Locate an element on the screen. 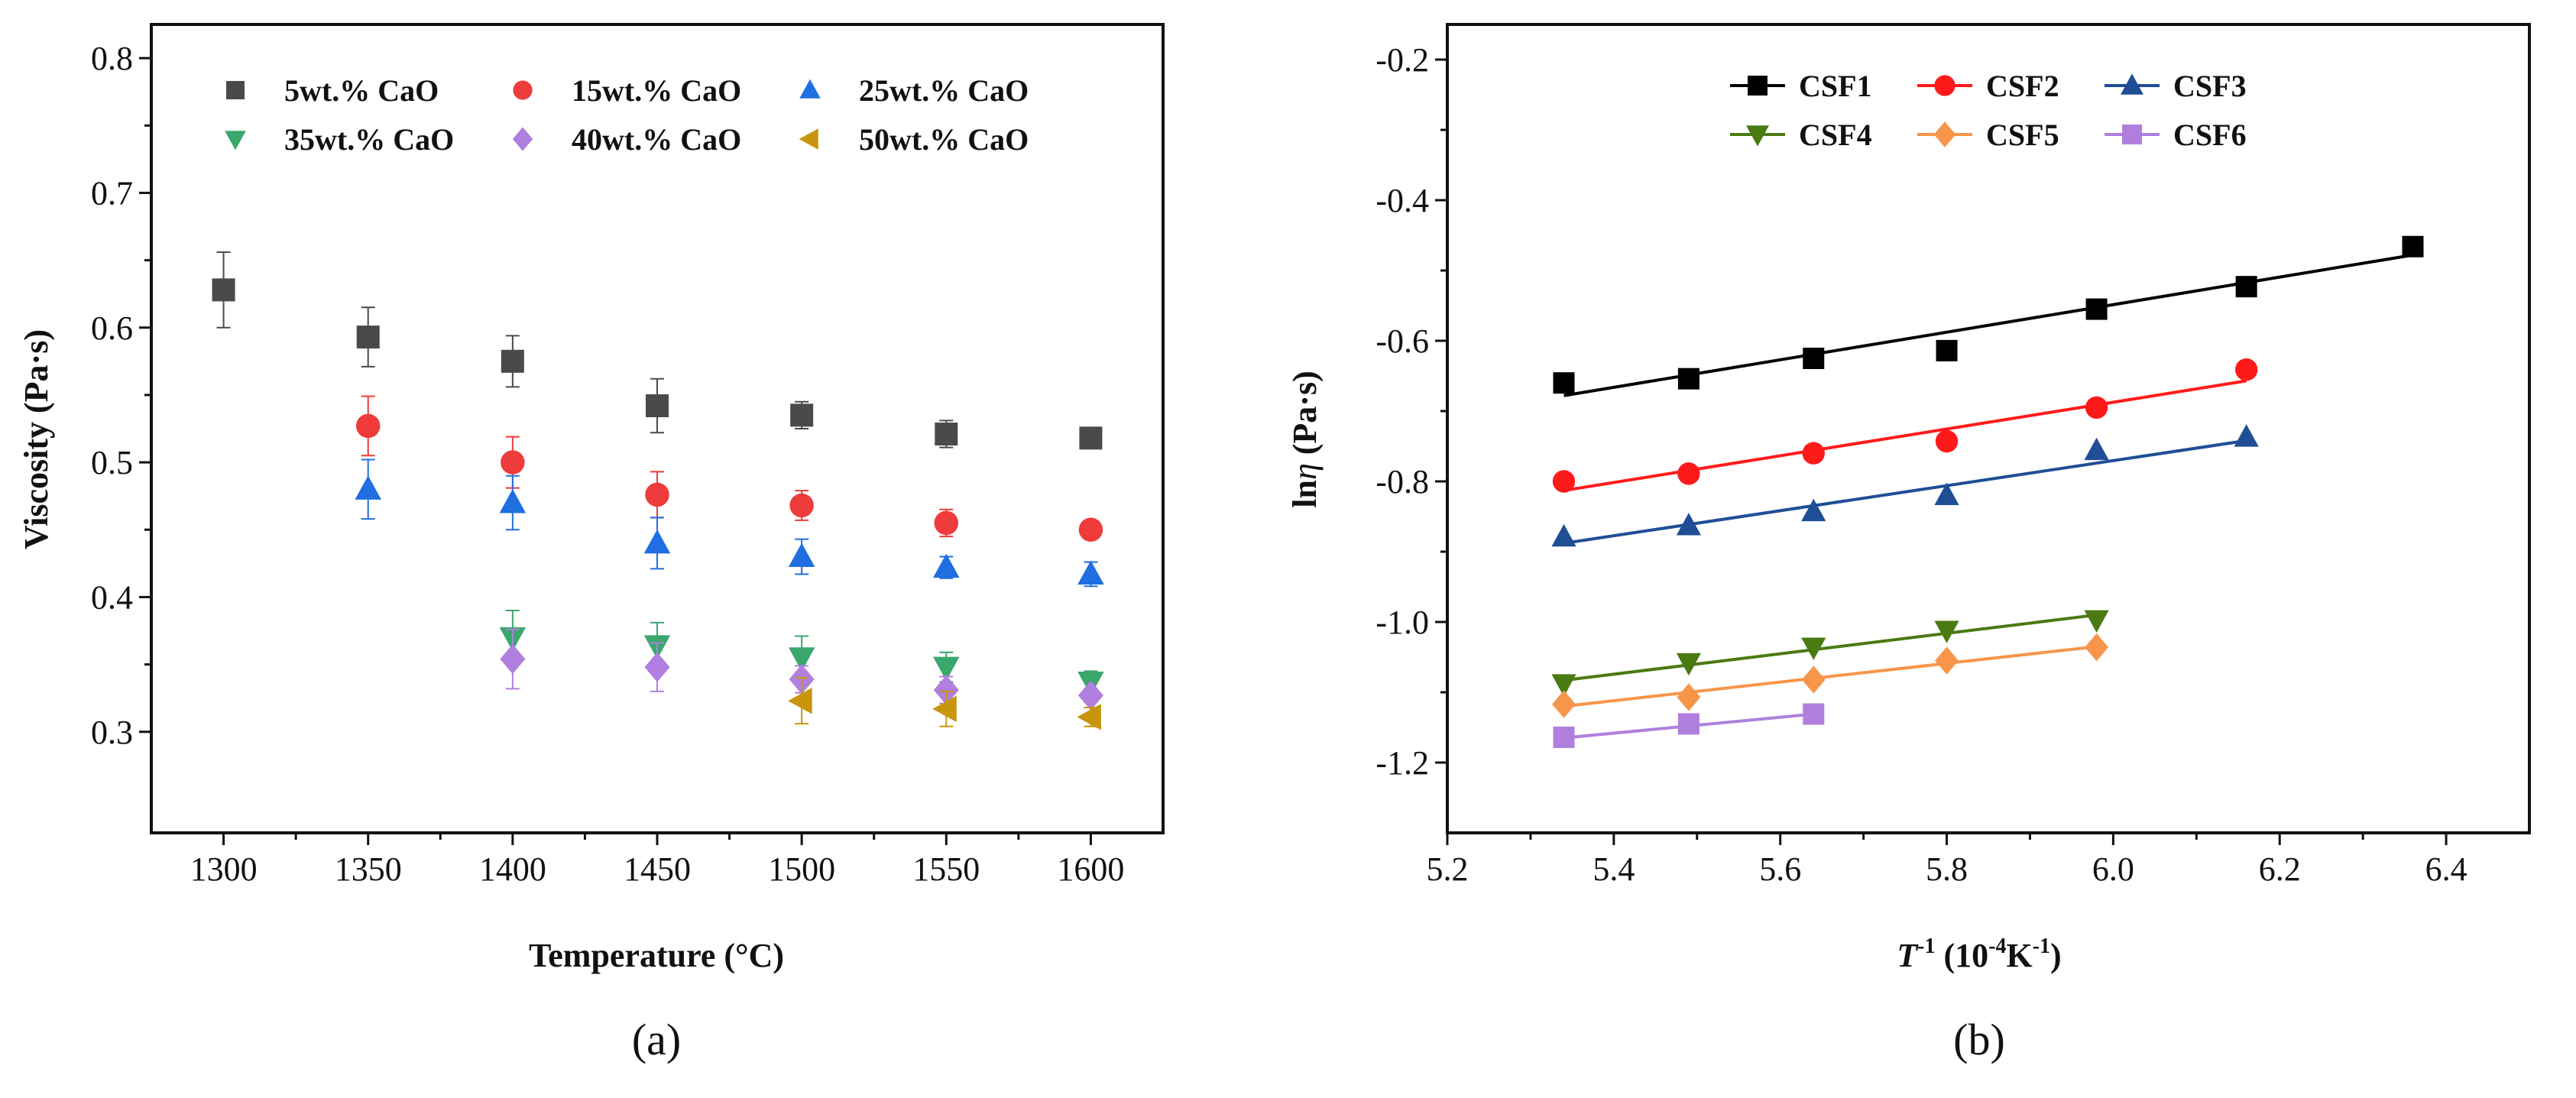 This screenshot has width=2576, height=1098. legend-label: 35wt.% CaO is located at coordinates (369, 139).